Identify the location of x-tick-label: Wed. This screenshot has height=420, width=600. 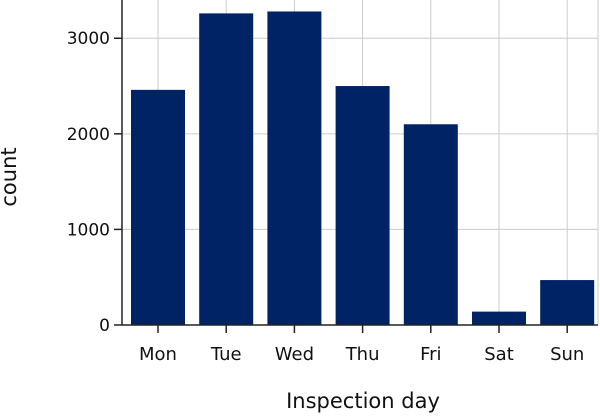
(294, 354).